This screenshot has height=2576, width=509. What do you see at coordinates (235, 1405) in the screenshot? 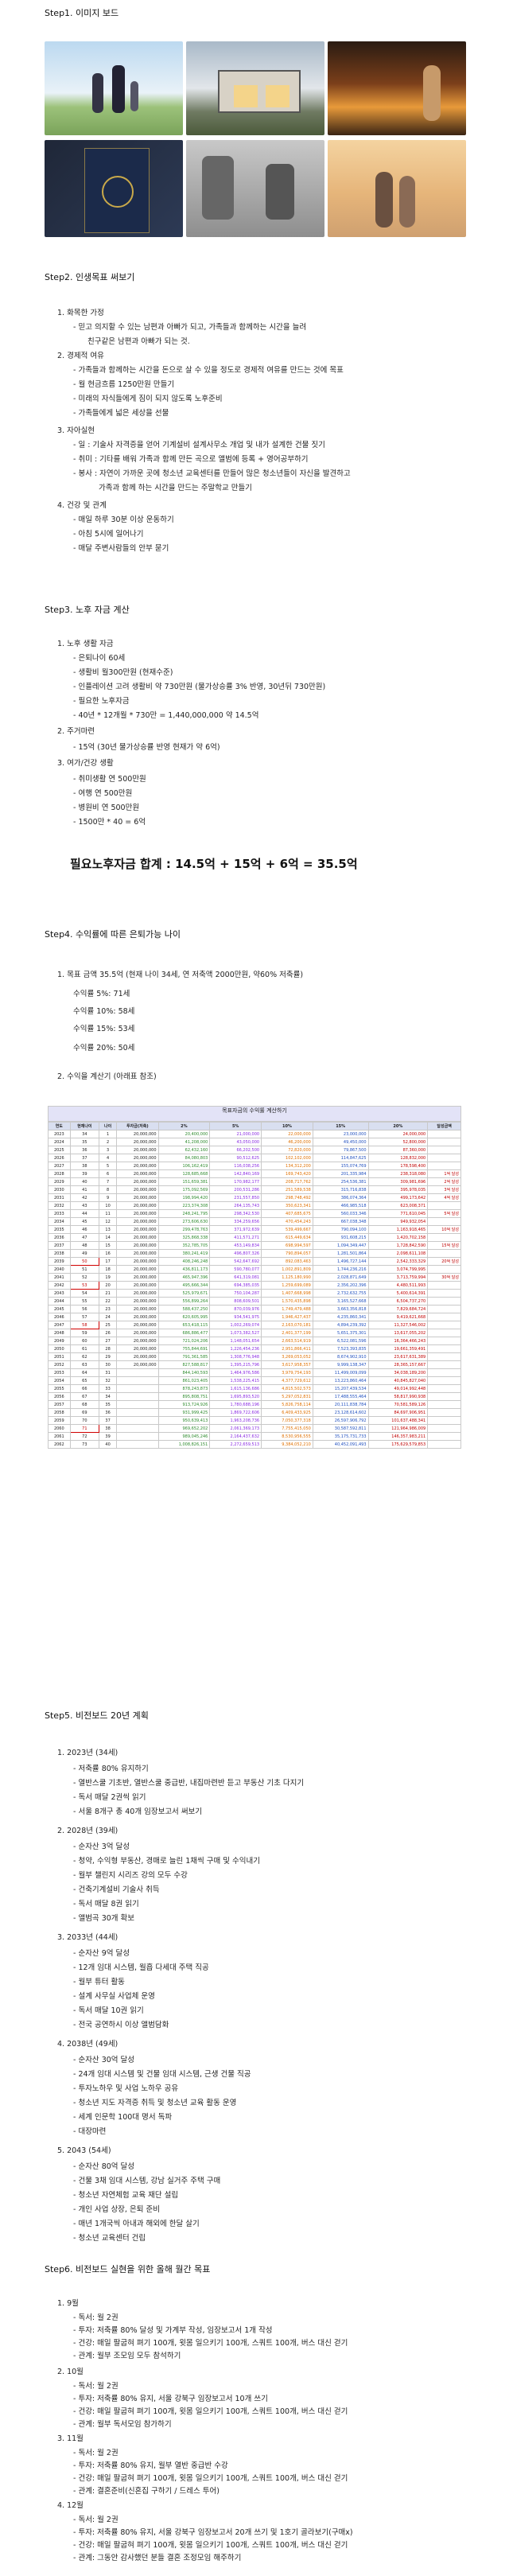
I see `table-cell: 1,780,688,196` at bounding box center [235, 1405].